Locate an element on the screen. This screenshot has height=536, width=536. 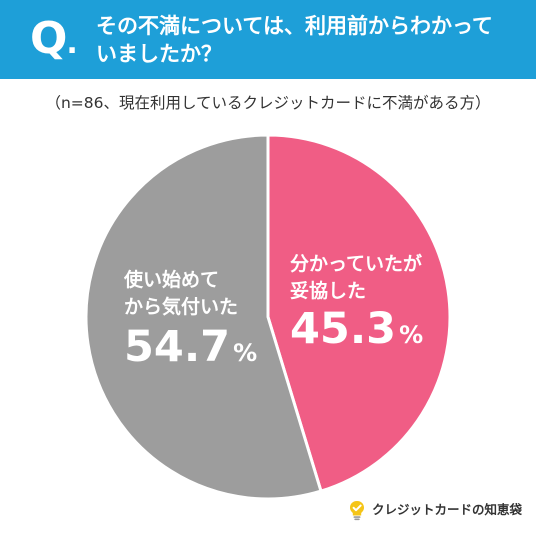
slice-label-line-2: 妥協した is located at coordinates (328, 291).